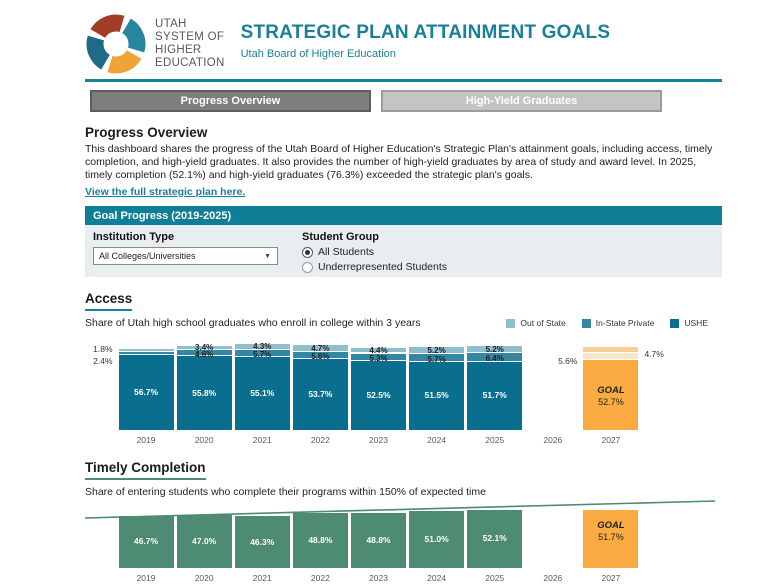  I want to click on bar-segment-in-state-private-2022, so click(320, 355).